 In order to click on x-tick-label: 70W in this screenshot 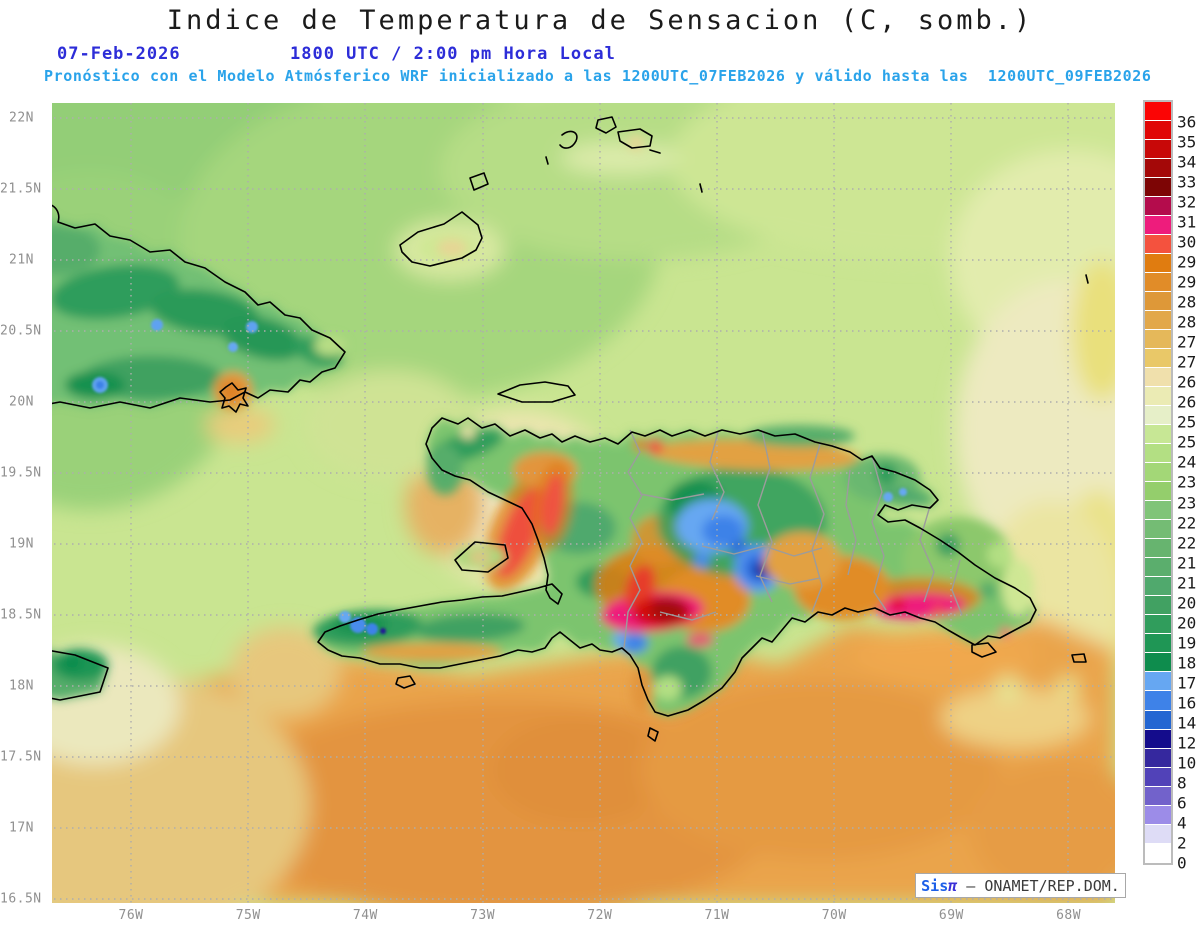, I will do `click(834, 915)`.